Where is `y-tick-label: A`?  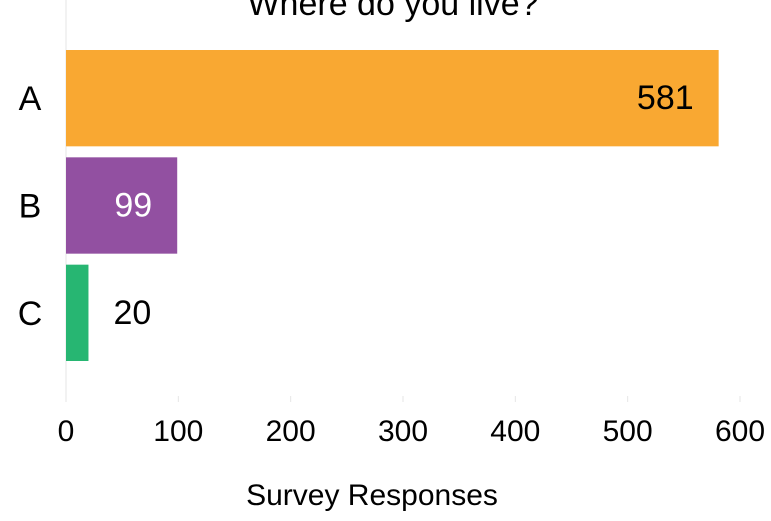
y-tick-label: A is located at coordinates (30, 99).